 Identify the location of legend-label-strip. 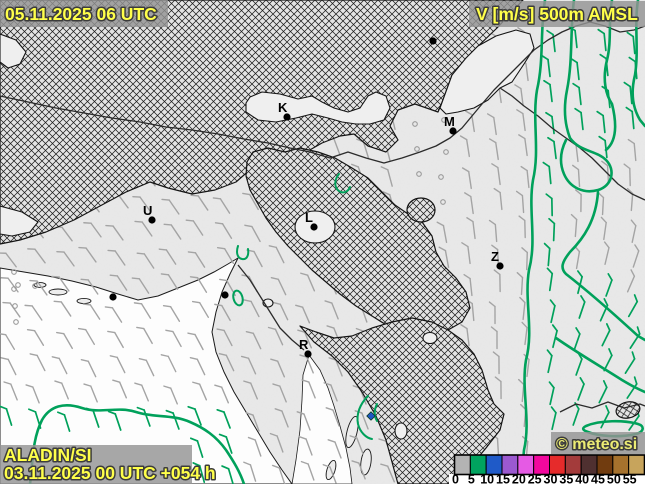
(547, 479).